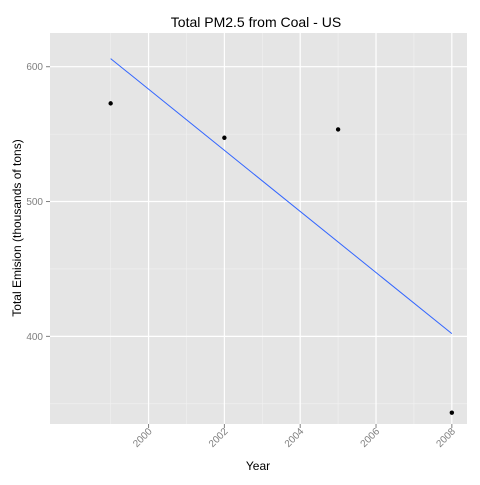 The width and height of the screenshot is (480, 485). I want to click on y-tick-label: 400, so click(34, 337).